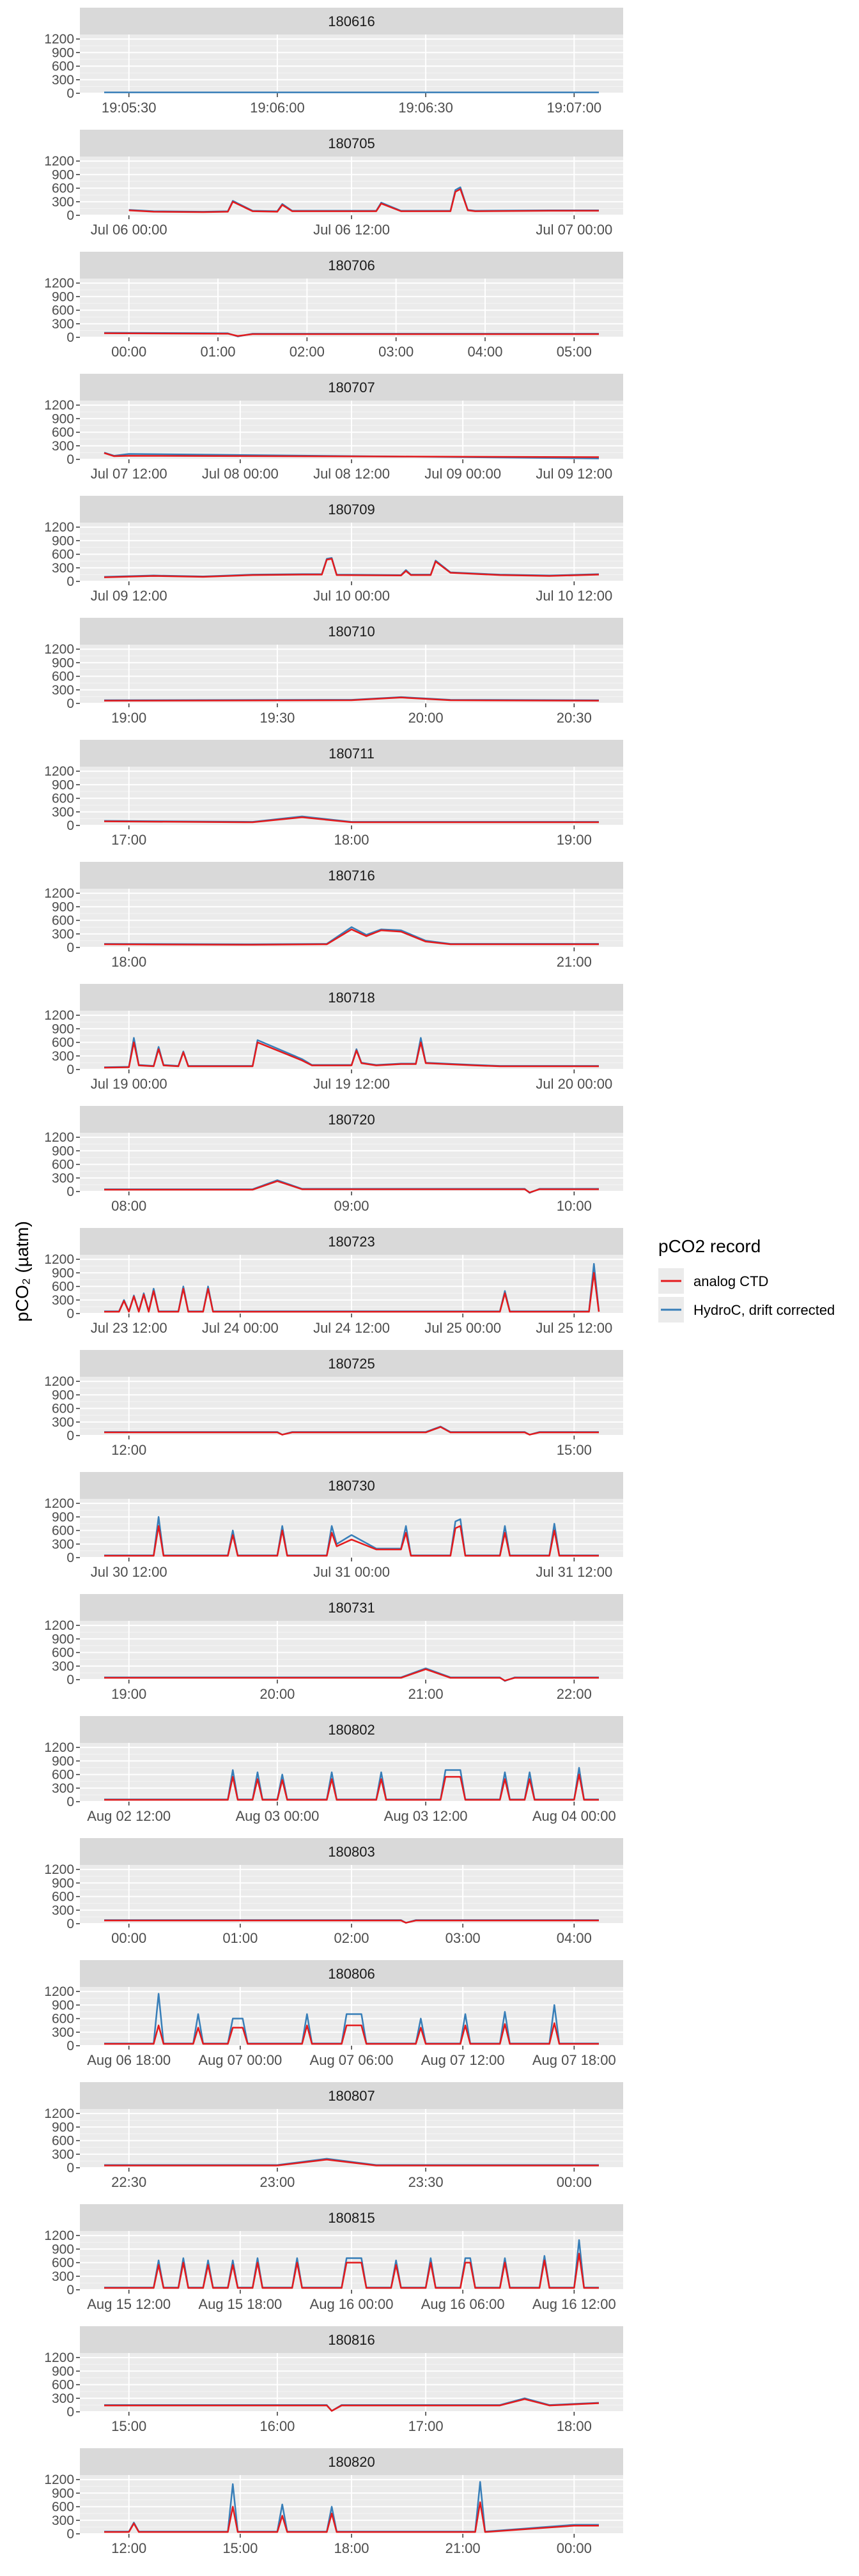 The height and width of the screenshot is (2576, 859). Describe the element at coordinates (128, 2548) in the screenshot. I see `x-tick-label: 12:00` at that location.